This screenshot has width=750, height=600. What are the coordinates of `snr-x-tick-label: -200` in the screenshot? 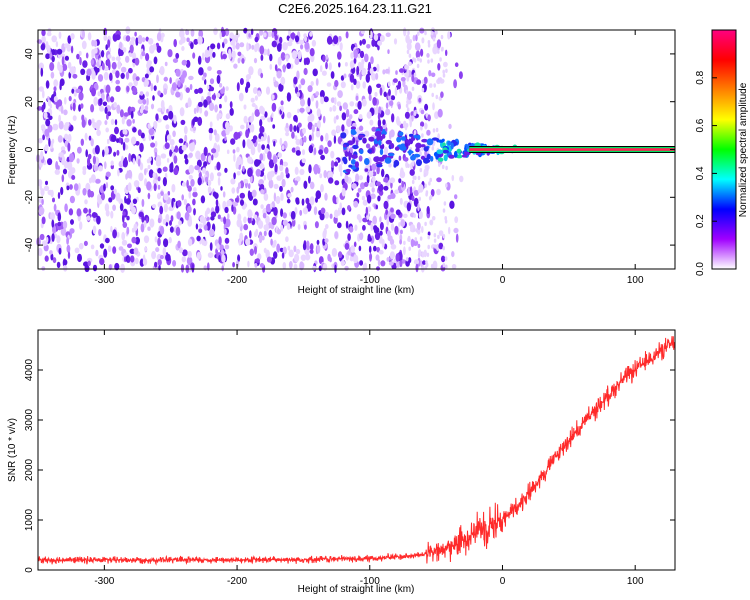 It's located at (237, 581).